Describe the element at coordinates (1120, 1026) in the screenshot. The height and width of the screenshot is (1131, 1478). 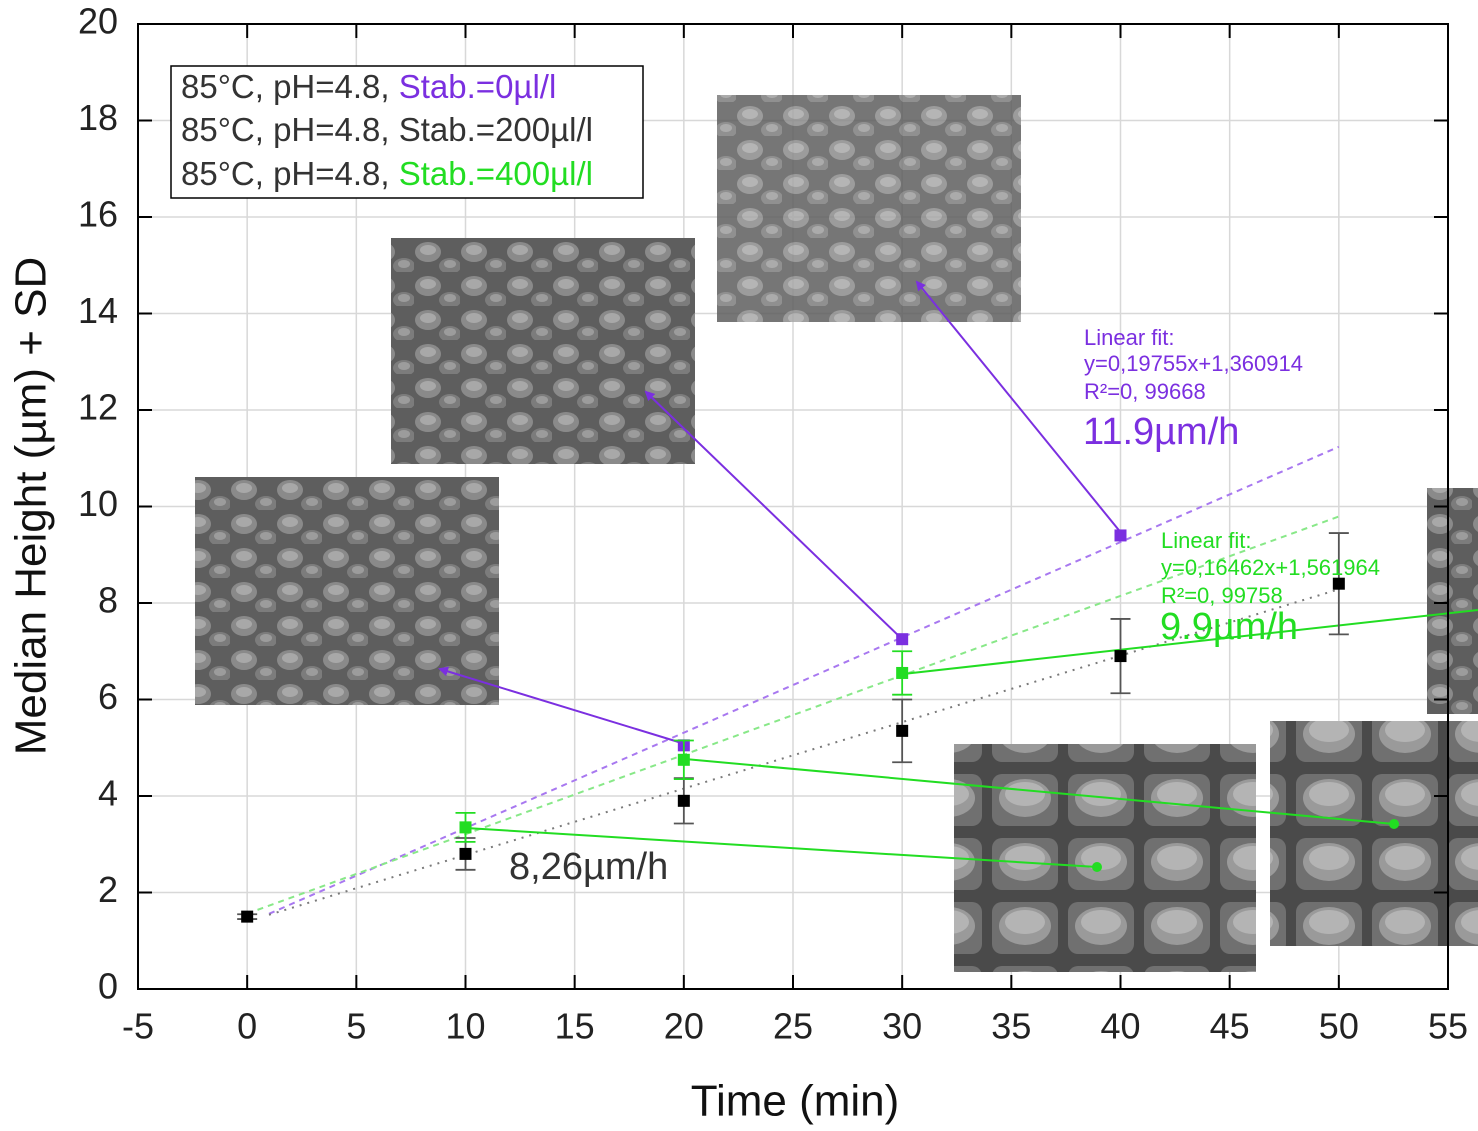
I see `x-tick-label: 40` at that location.